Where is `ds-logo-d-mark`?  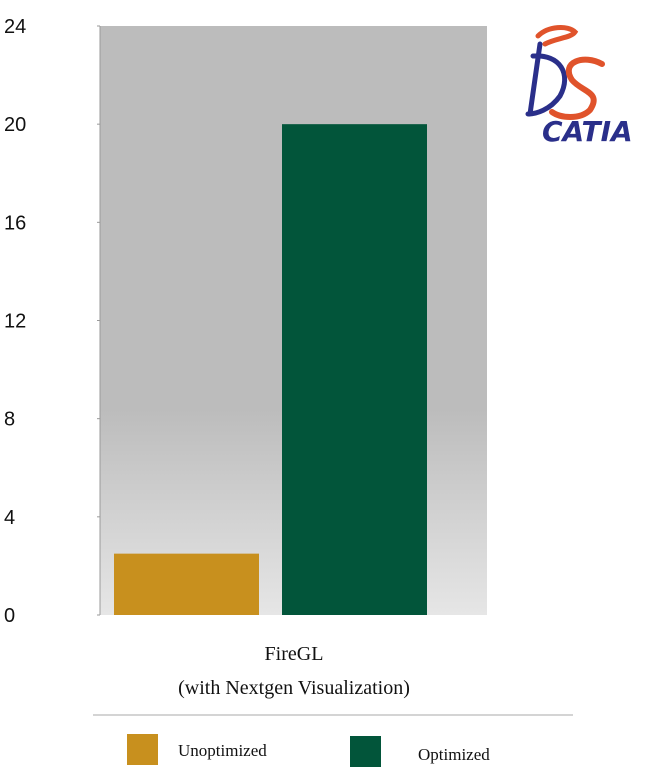
ds-logo-d-mark is located at coordinates (546, 79).